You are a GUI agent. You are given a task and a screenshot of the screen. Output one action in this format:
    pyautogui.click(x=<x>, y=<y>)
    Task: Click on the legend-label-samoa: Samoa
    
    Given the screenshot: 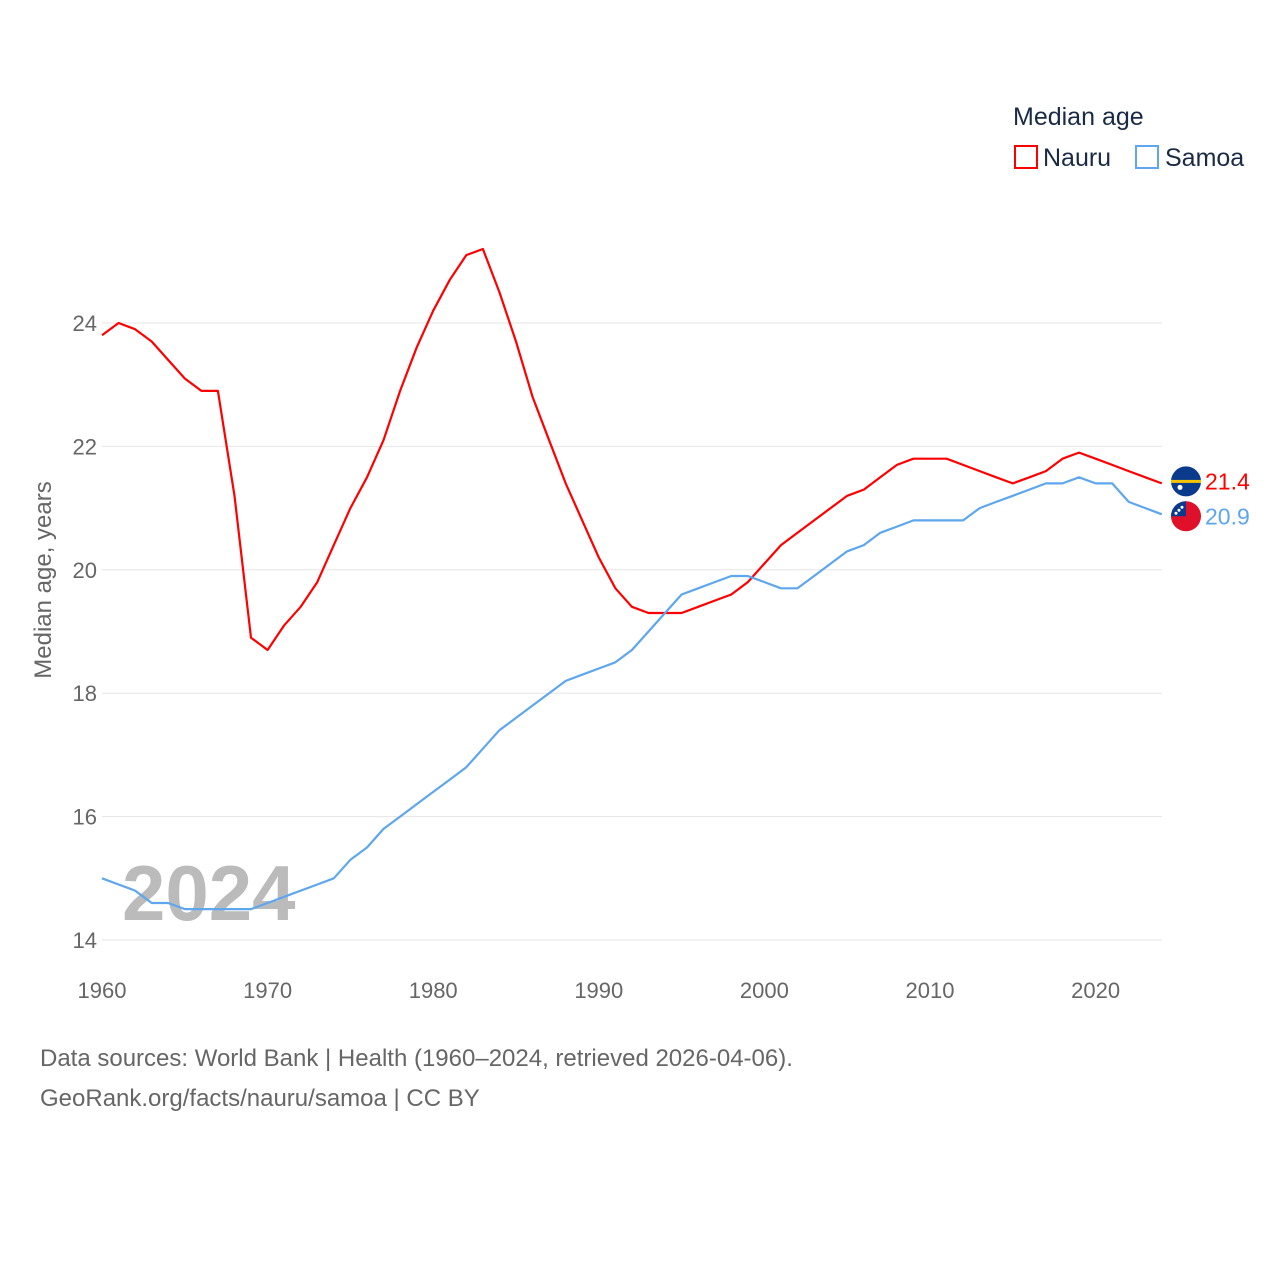 What is the action you would take?
    pyautogui.click(x=1204, y=158)
    